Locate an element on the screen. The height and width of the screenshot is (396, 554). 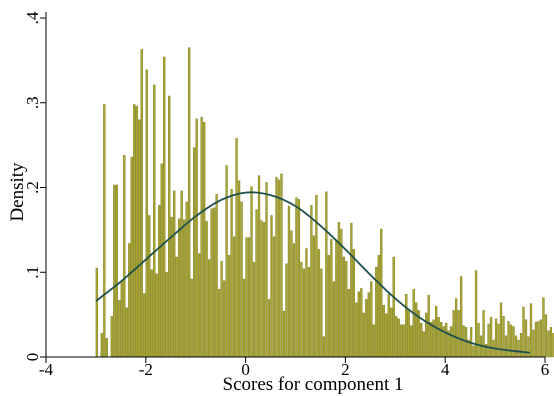
y-axis-ticks: 0 .1 .2 .3 .4 is located at coordinates (34, 186).